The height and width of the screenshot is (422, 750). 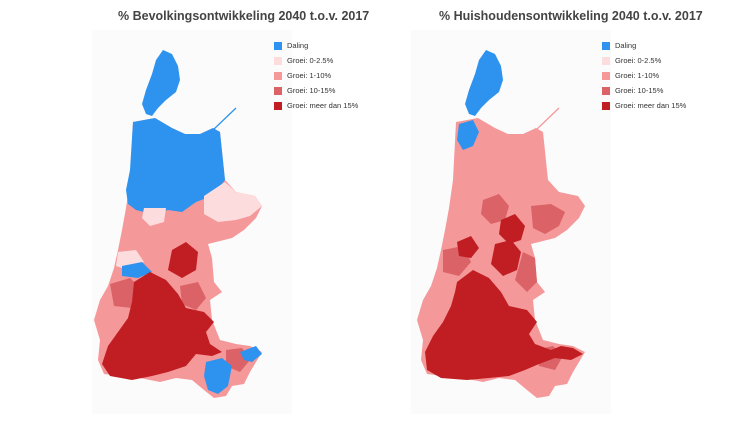 I want to click on region-growth-high-central, so click(x=506, y=258).